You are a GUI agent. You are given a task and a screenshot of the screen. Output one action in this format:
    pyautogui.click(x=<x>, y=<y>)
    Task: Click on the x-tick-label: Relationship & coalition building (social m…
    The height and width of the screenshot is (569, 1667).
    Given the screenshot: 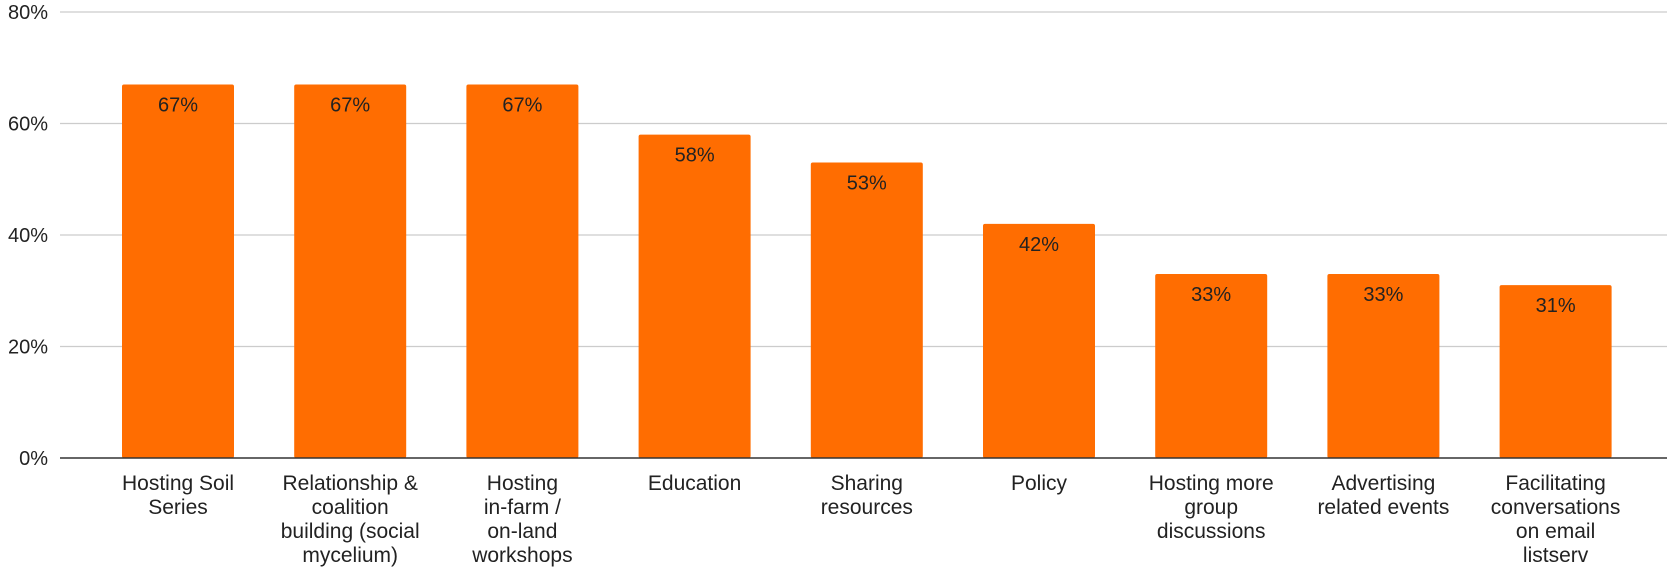 What is the action you would take?
    pyautogui.click(x=350, y=519)
    